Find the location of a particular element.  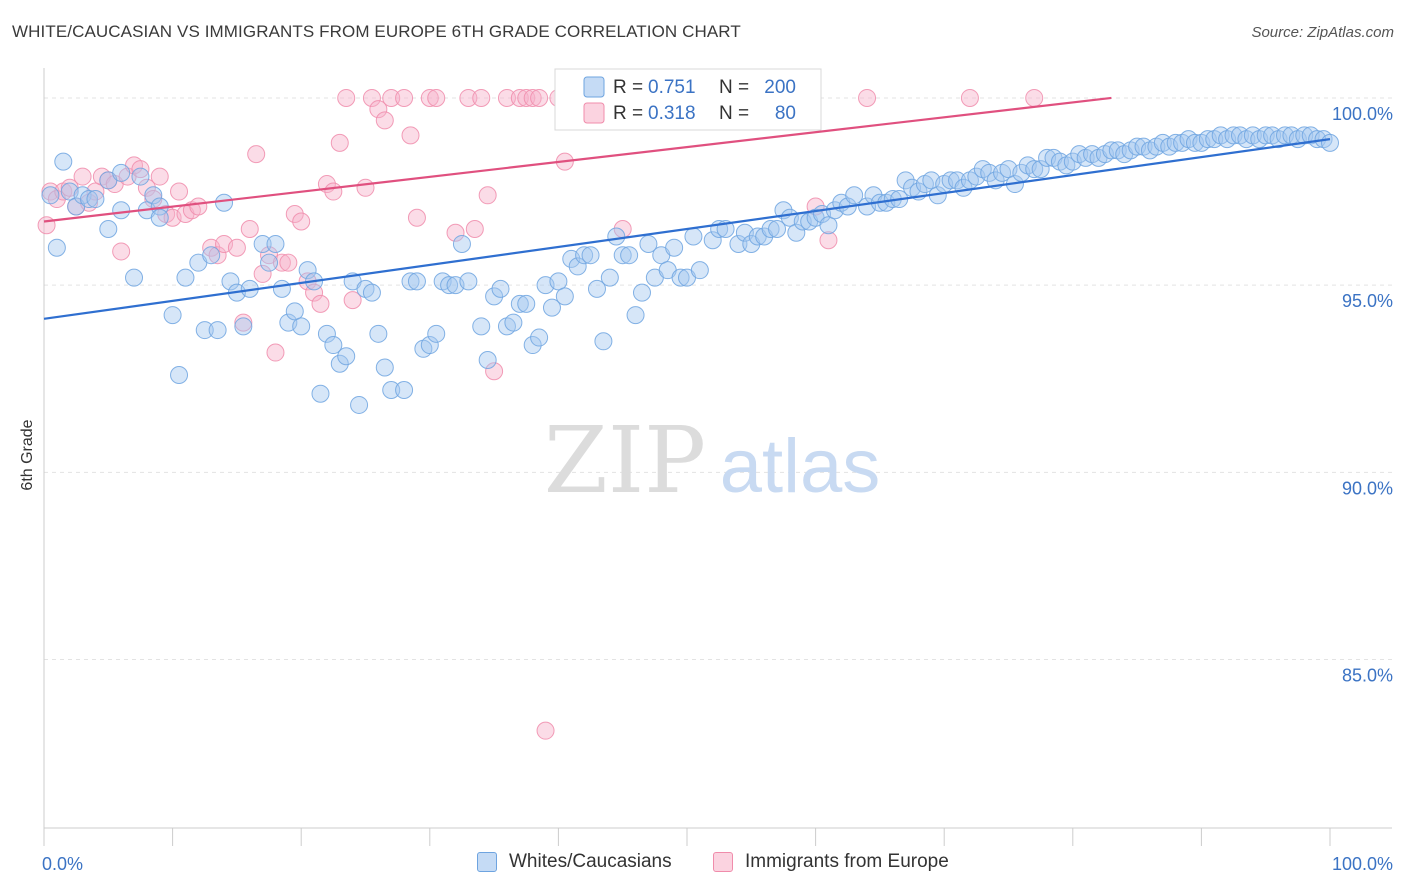

y-tick-label-100: 100.0% is located at coordinates (1362, 114).